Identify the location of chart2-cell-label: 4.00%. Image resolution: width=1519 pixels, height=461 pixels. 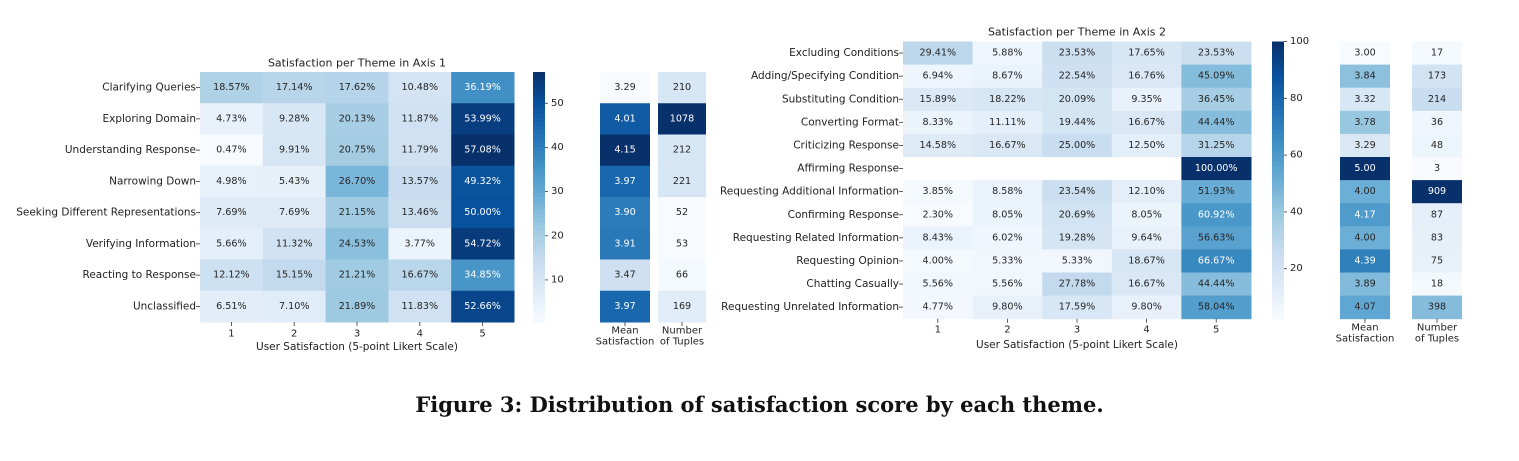
(938, 260).